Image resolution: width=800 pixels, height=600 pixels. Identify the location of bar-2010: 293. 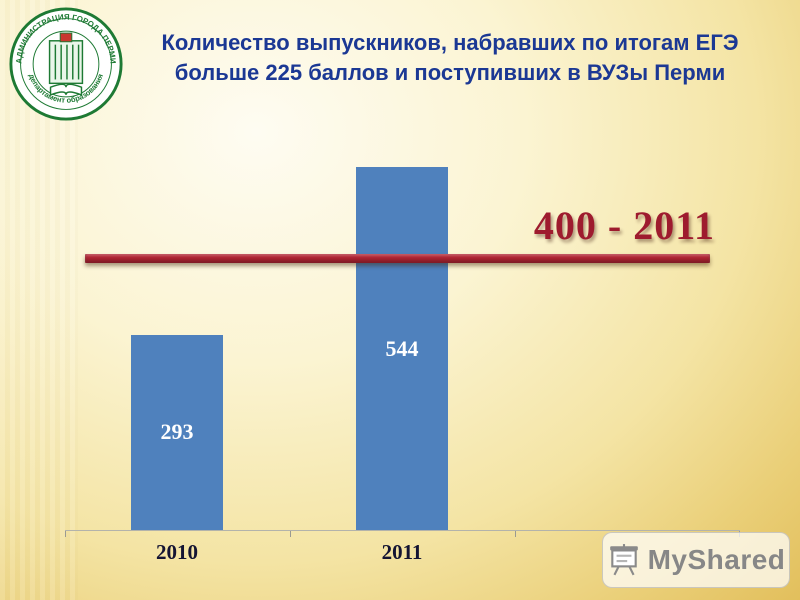
(177, 432).